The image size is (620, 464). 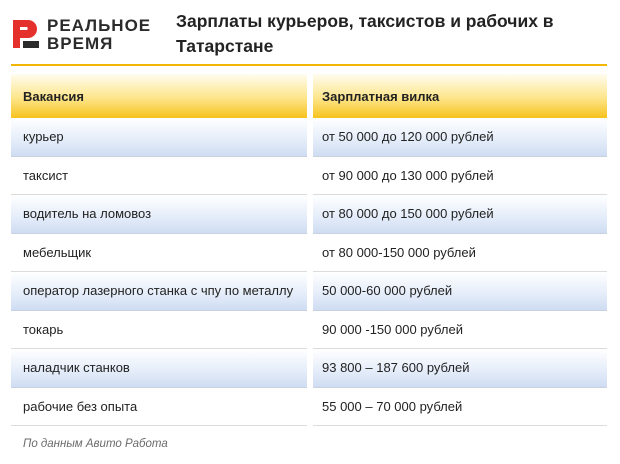 I want to click on vacancy-cell: водитель на ломовоз, so click(x=159, y=214).